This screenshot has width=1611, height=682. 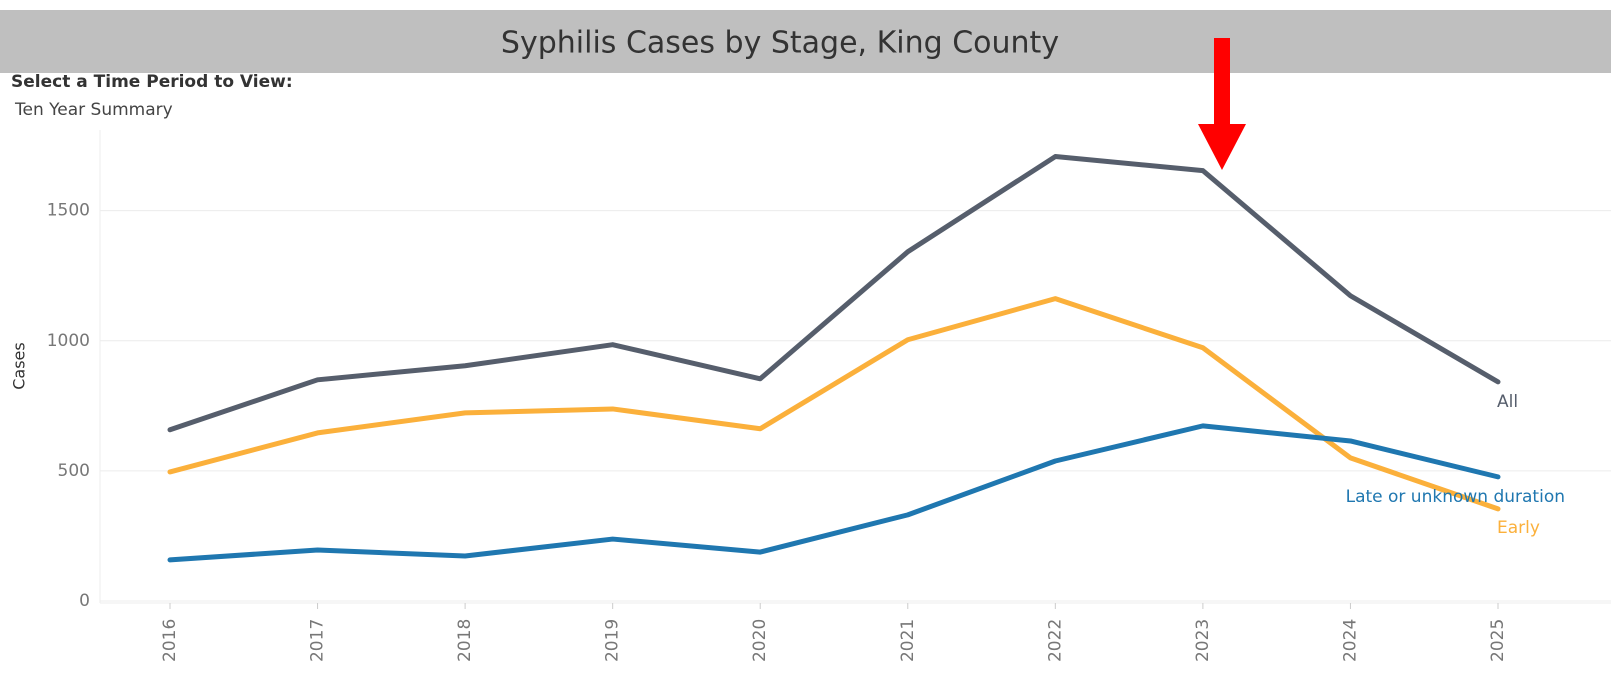 I want to click on x-tick-label: 2019, so click(x=613, y=640).